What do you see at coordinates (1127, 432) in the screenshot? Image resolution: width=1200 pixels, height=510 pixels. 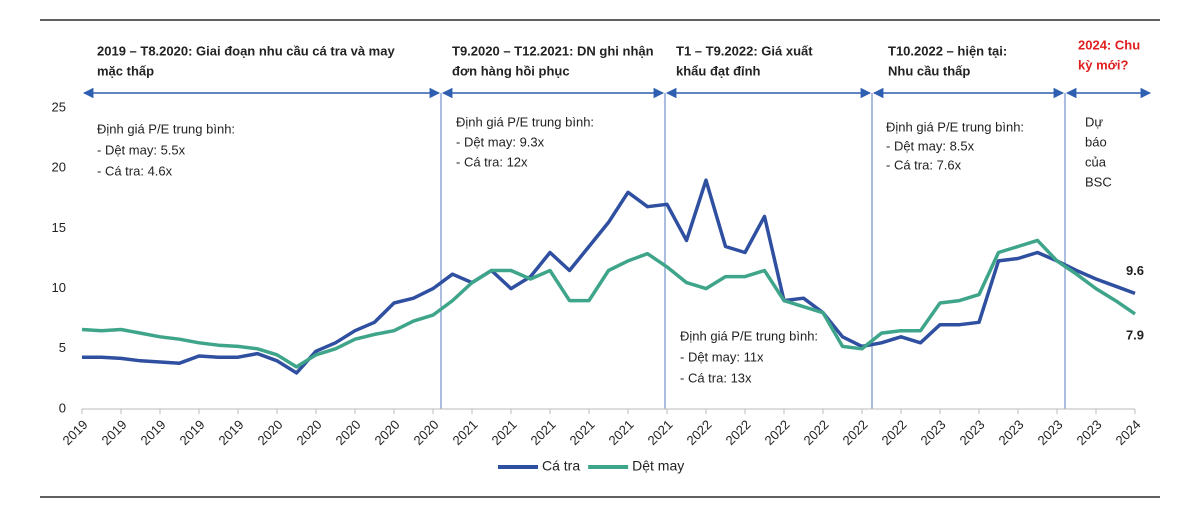 I see `x-tick-label: 2024` at bounding box center [1127, 432].